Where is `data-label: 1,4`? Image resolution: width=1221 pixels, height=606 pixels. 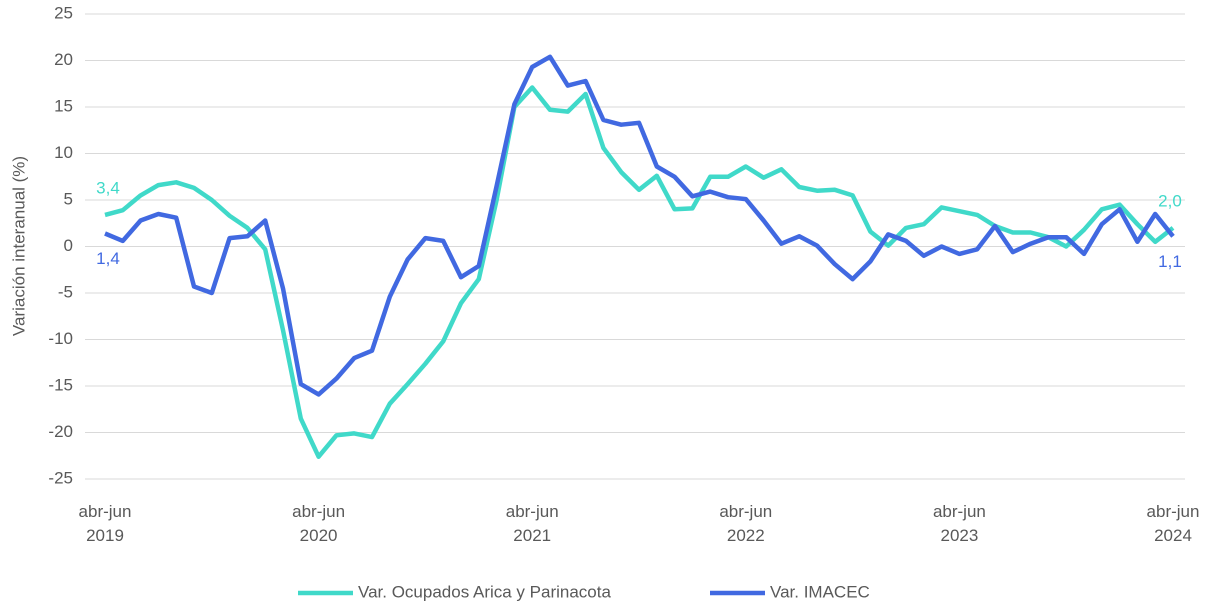
data-label: 1,4 is located at coordinates (108, 258).